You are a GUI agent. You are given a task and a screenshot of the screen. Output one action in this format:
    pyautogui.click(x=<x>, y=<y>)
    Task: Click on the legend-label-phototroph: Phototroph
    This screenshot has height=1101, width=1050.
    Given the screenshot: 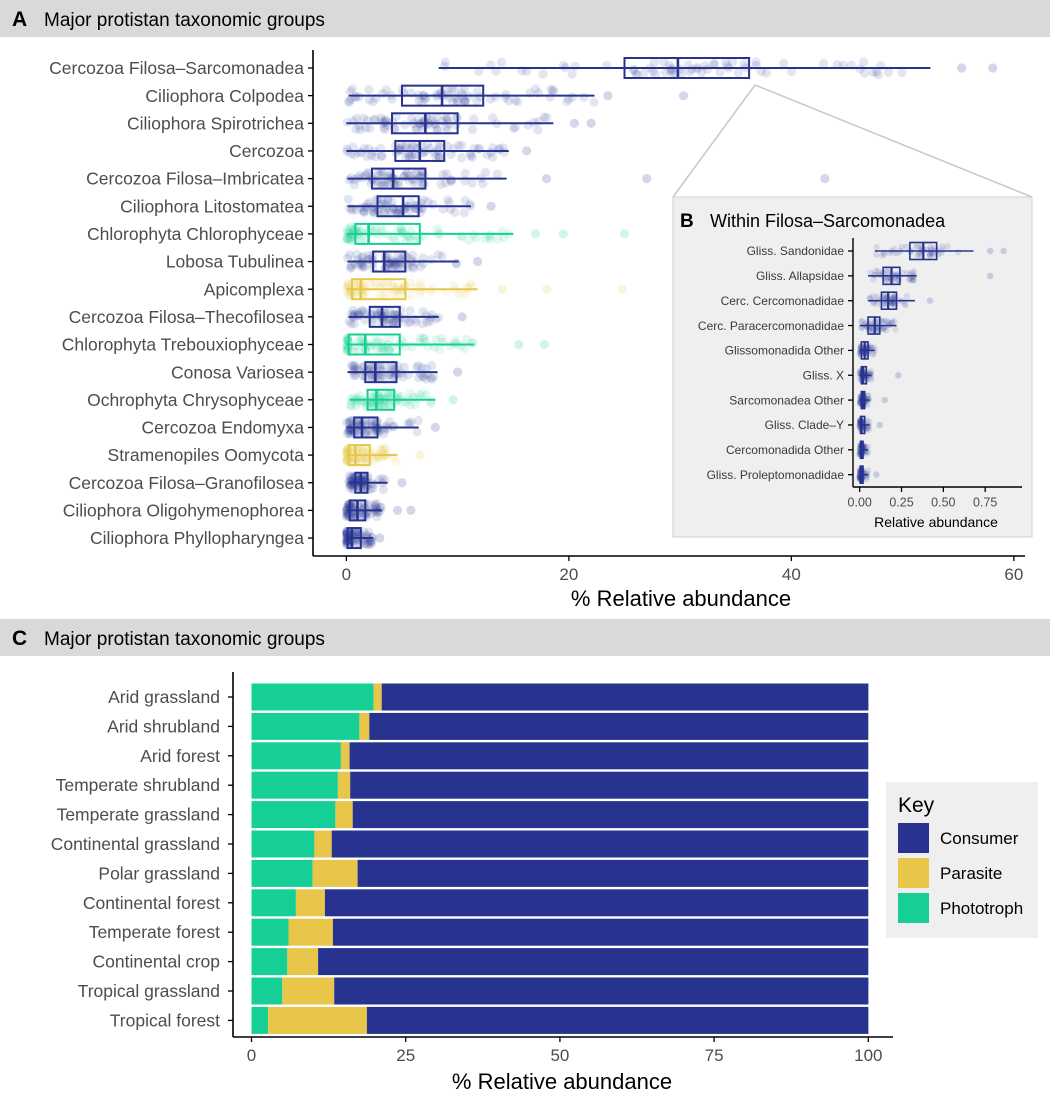 What is the action you would take?
    pyautogui.click(x=981, y=908)
    